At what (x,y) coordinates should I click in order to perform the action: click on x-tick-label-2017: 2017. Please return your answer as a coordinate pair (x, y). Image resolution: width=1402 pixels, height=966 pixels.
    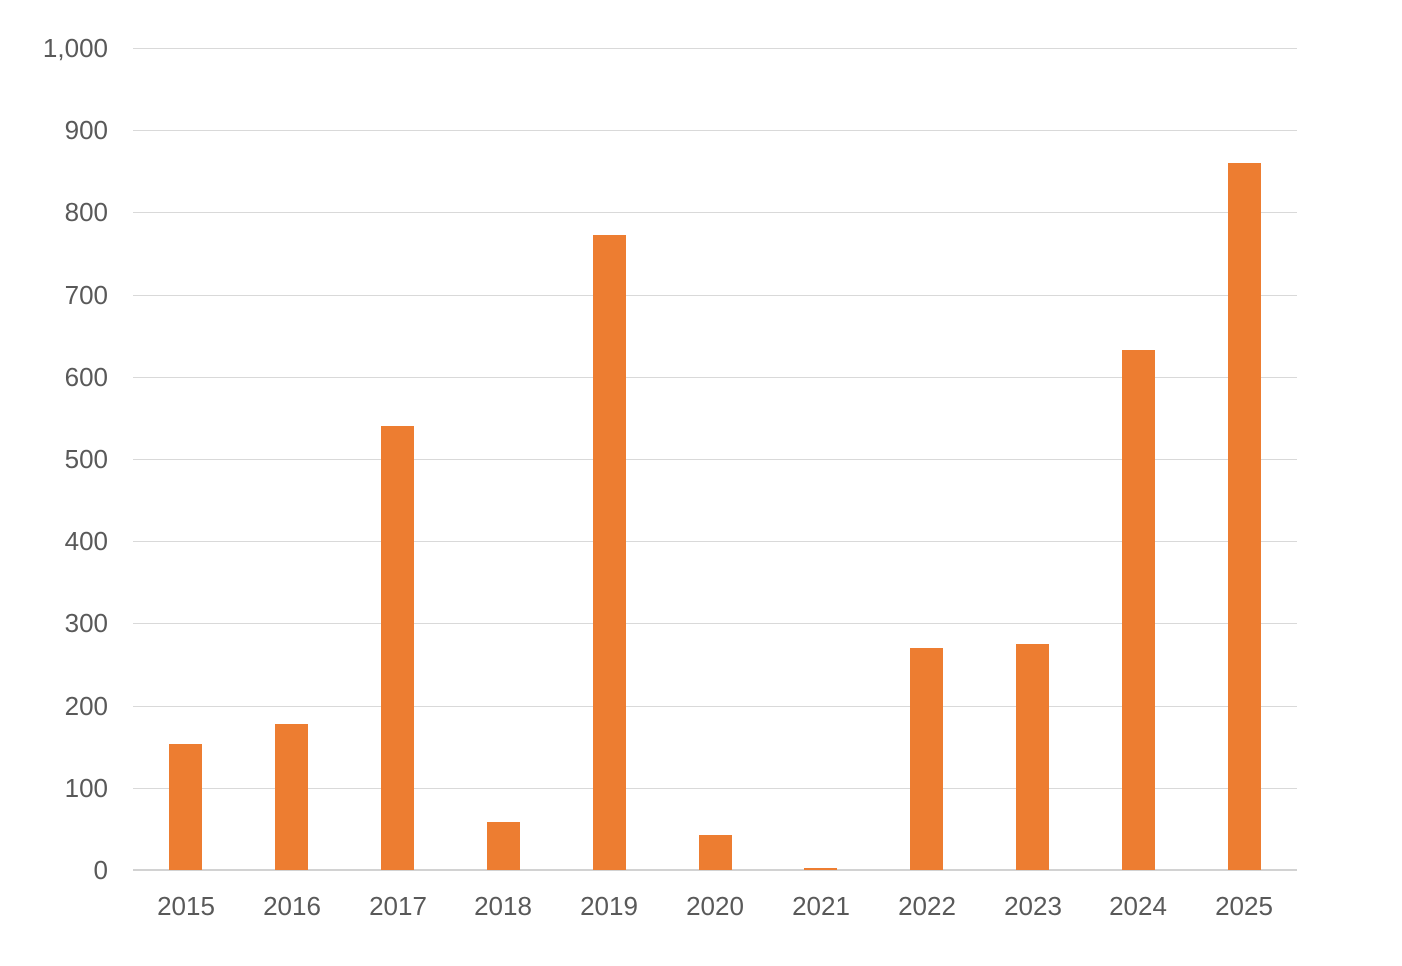
    Looking at the image, I should click on (398, 906).